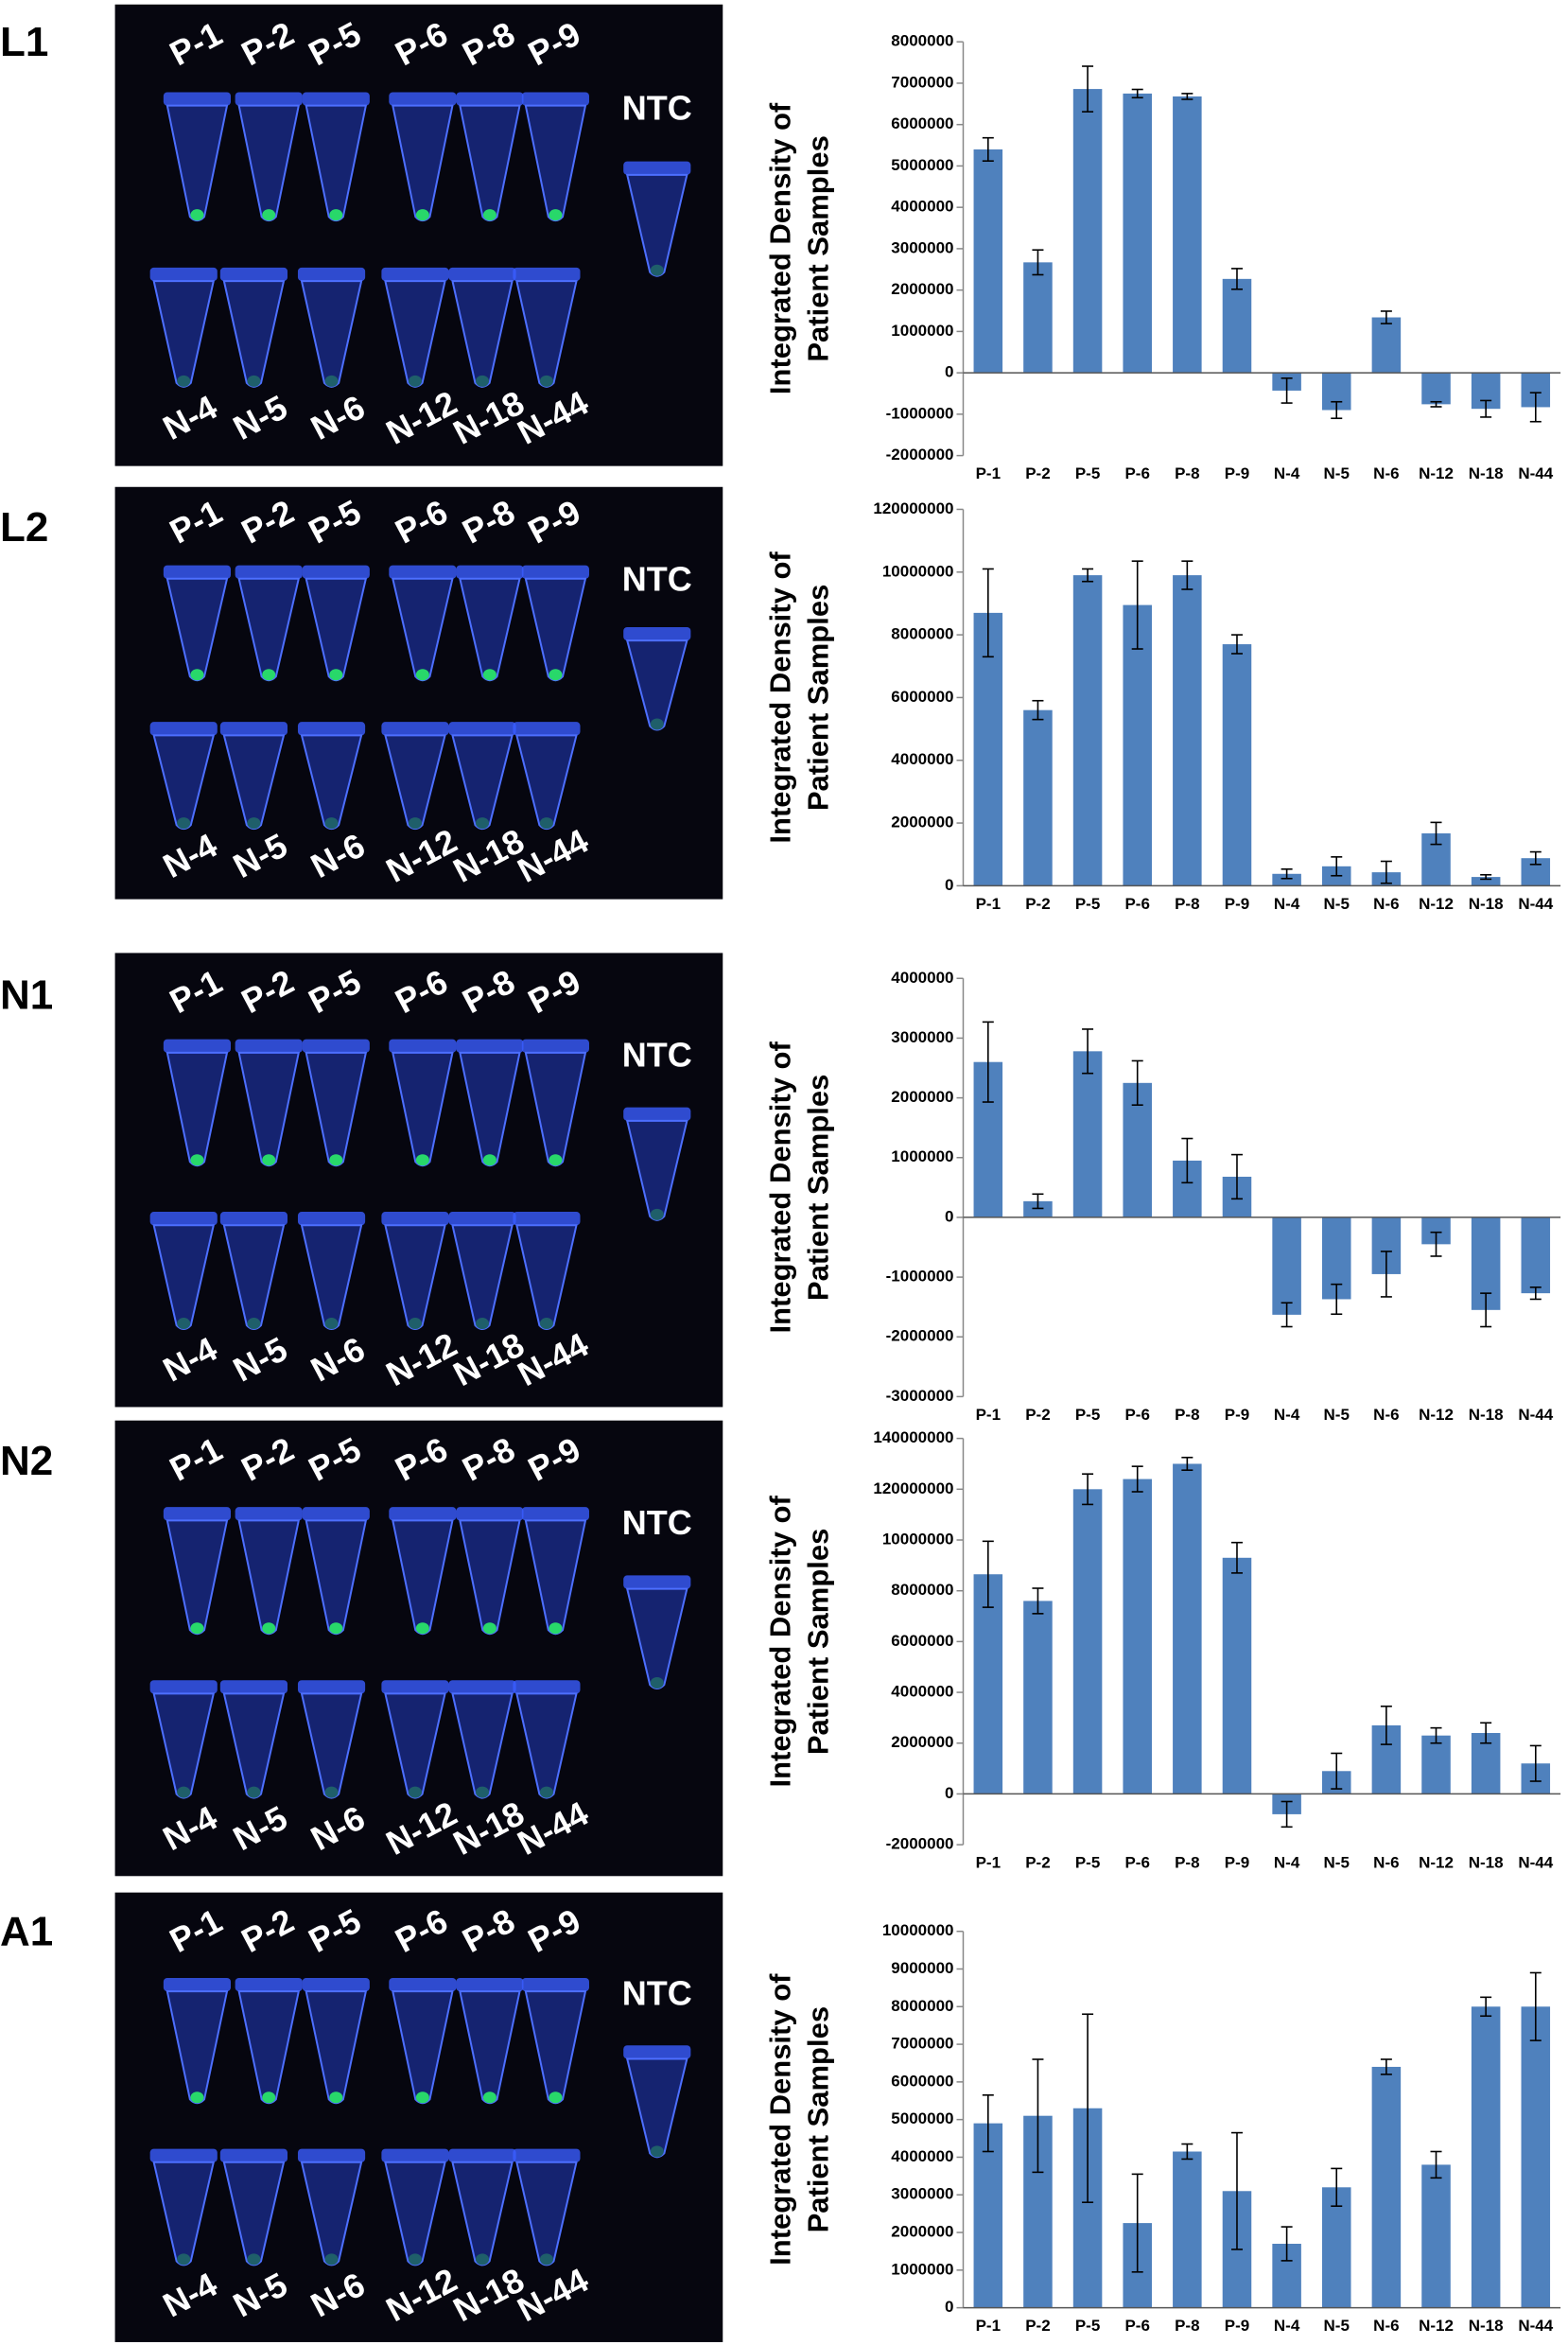  What do you see at coordinates (920, 1844) in the screenshot?
I see `y-tick-label: -2000000` at bounding box center [920, 1844].